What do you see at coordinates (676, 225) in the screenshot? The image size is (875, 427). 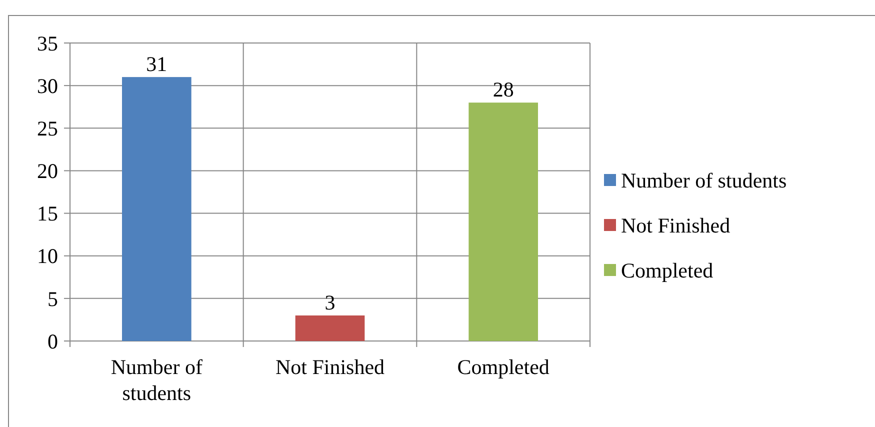 I see `legend-label: Not Finished` at bounding box center [676, 225].